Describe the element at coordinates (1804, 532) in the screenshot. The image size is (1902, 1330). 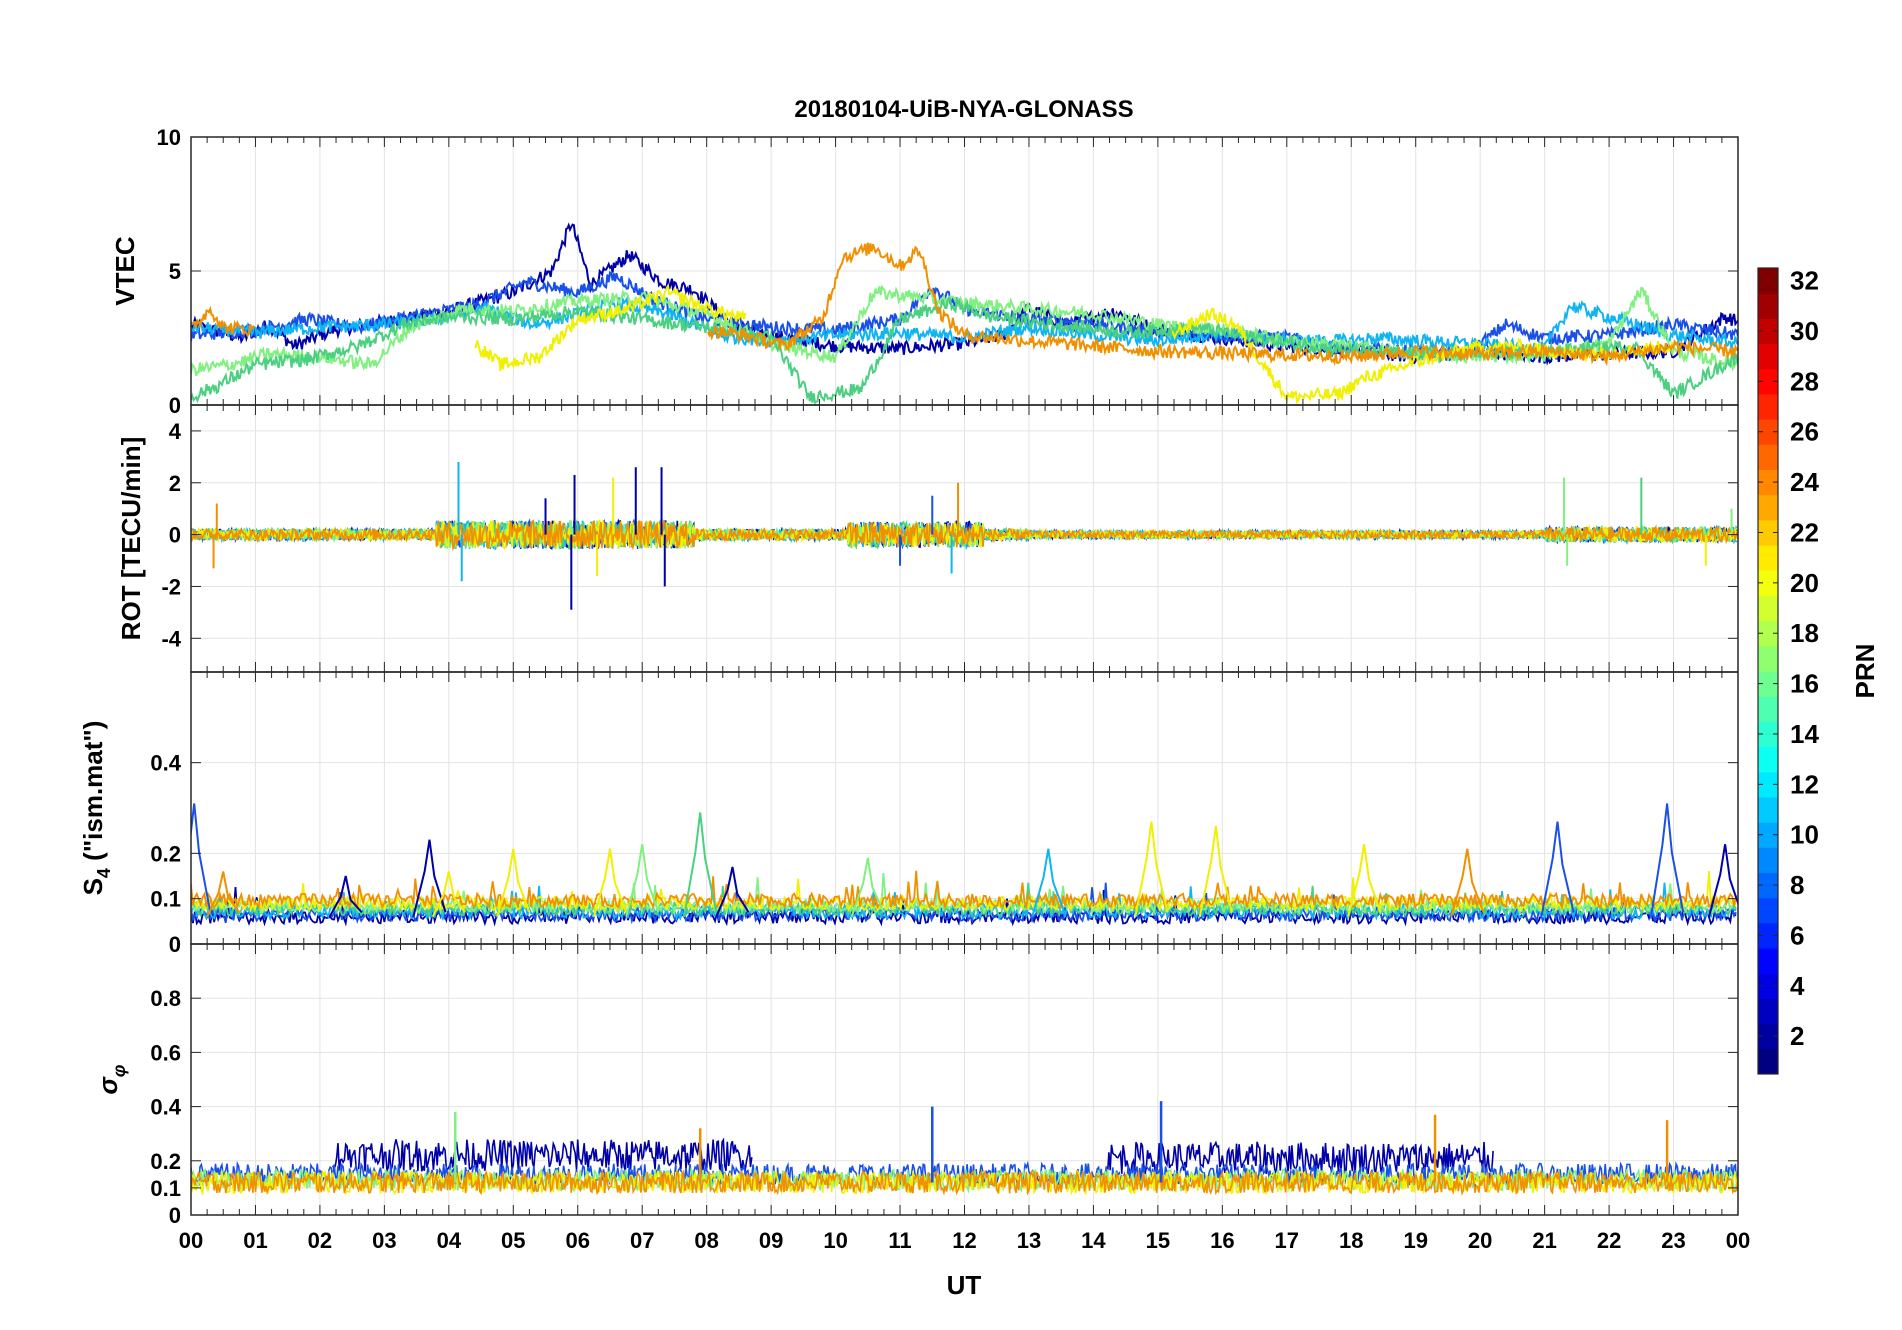
I see `colorbar-tick-label: 22` at that location.